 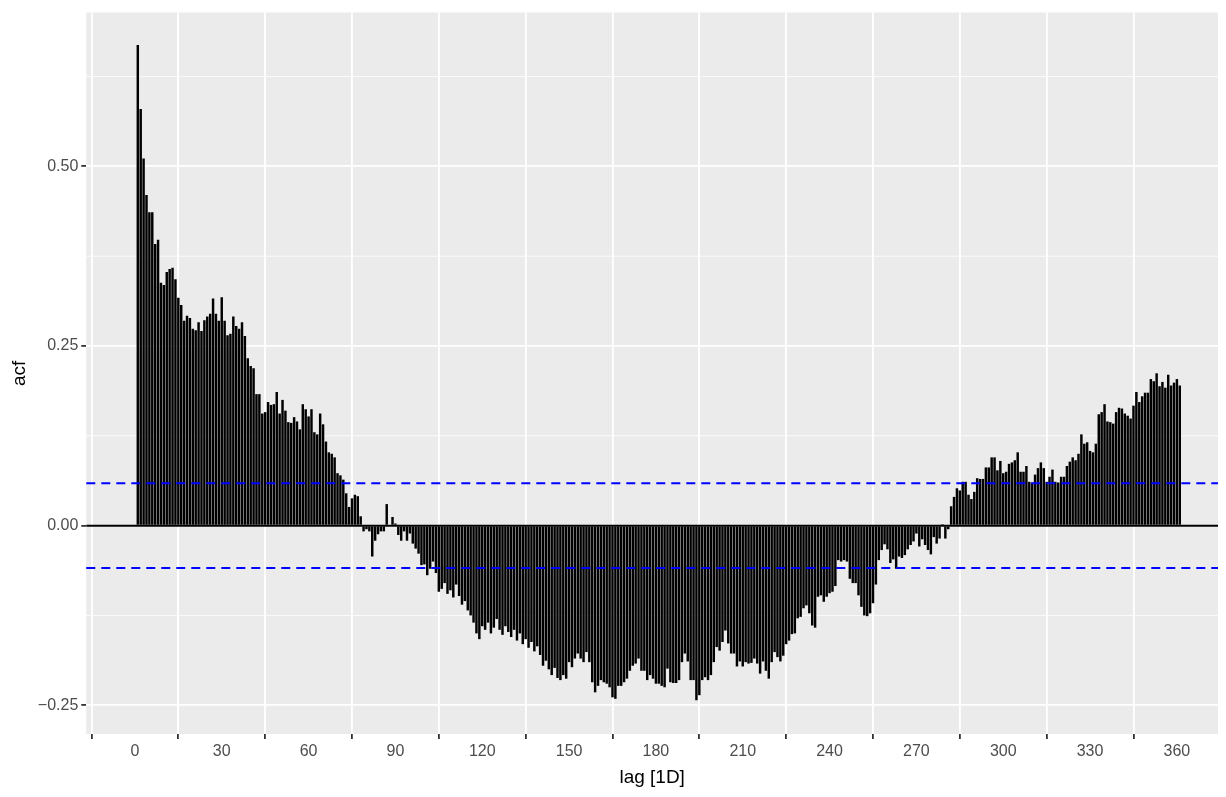 What do you see at coordinates (395, 751) in the screenshot?
I see `x-tick-label: 90` at bounding box center [395, 751].